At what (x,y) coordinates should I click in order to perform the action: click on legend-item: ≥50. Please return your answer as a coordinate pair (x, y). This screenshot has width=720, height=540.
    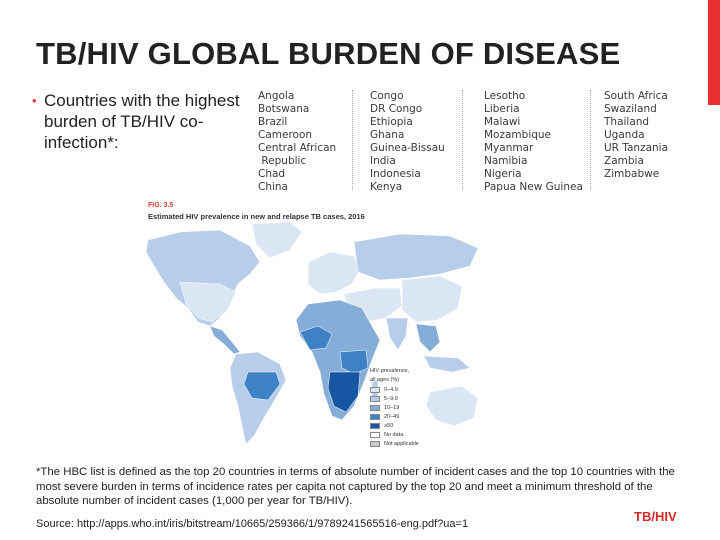
    Looking at the image, I should click on (425, 425).